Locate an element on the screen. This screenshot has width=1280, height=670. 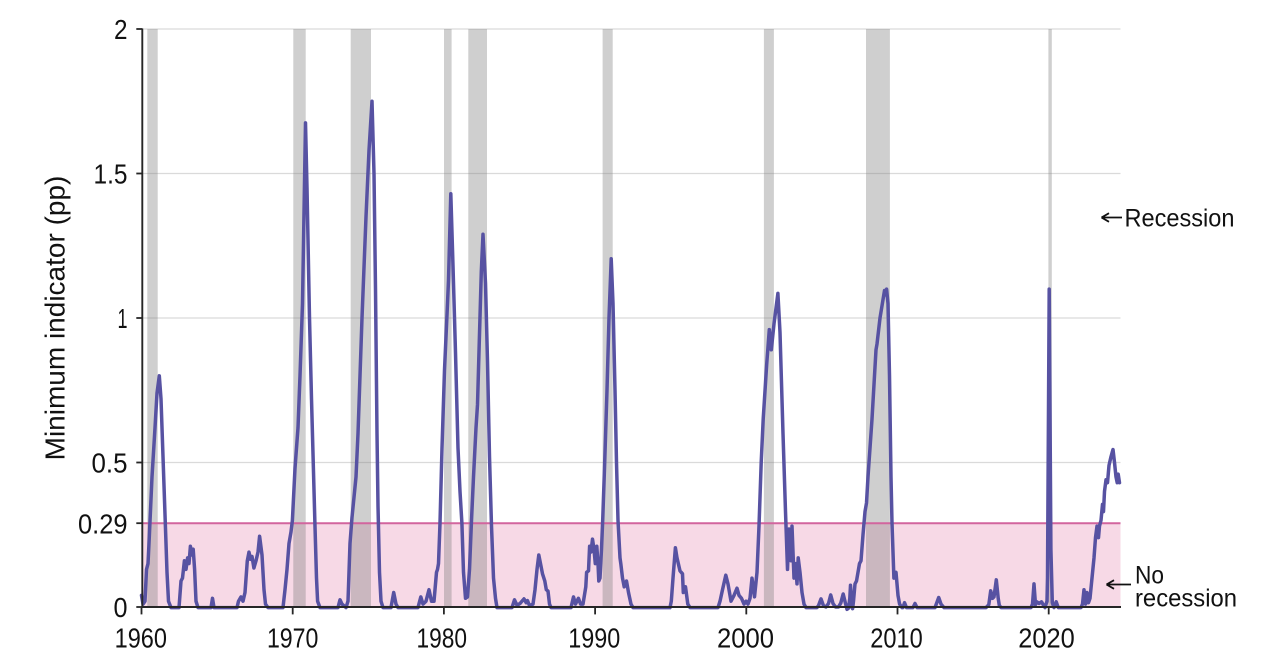
svg-text: 2020 is located at coordinates (1046, 638).